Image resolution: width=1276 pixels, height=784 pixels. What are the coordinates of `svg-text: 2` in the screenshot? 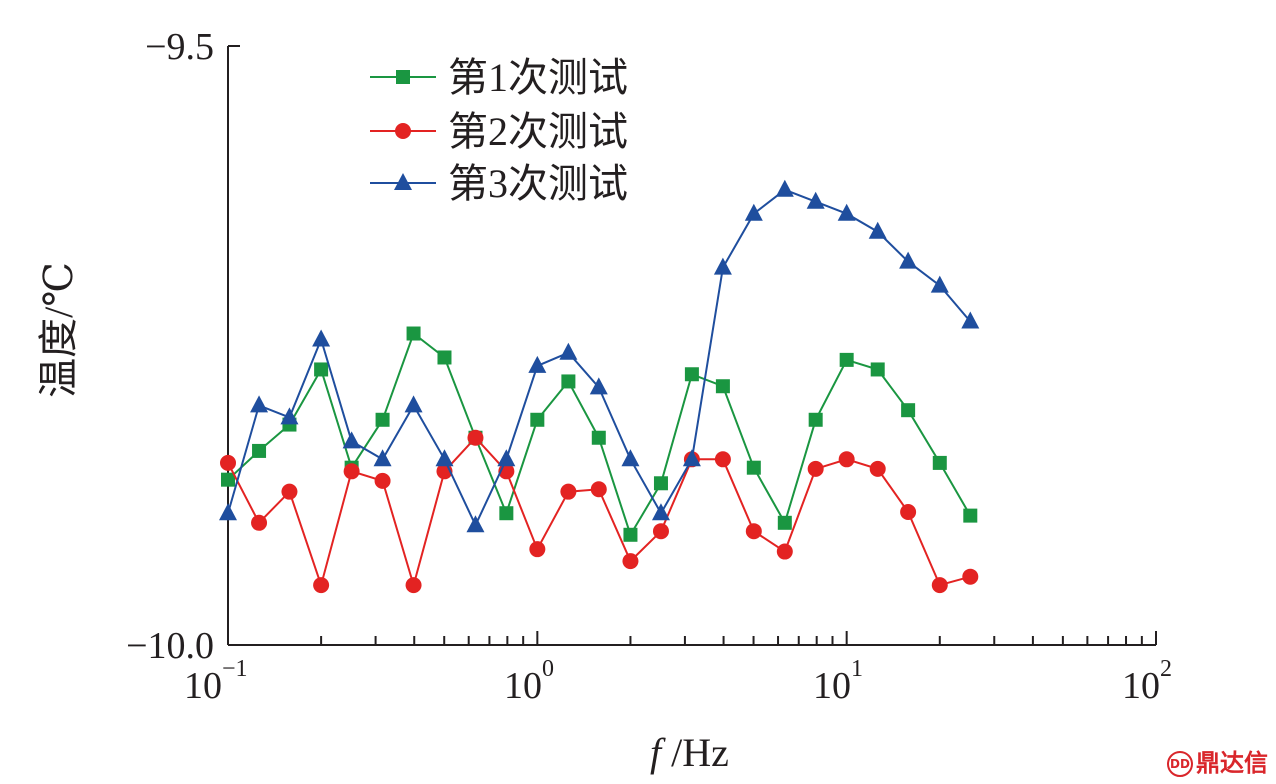 It's located at (1166, 669).